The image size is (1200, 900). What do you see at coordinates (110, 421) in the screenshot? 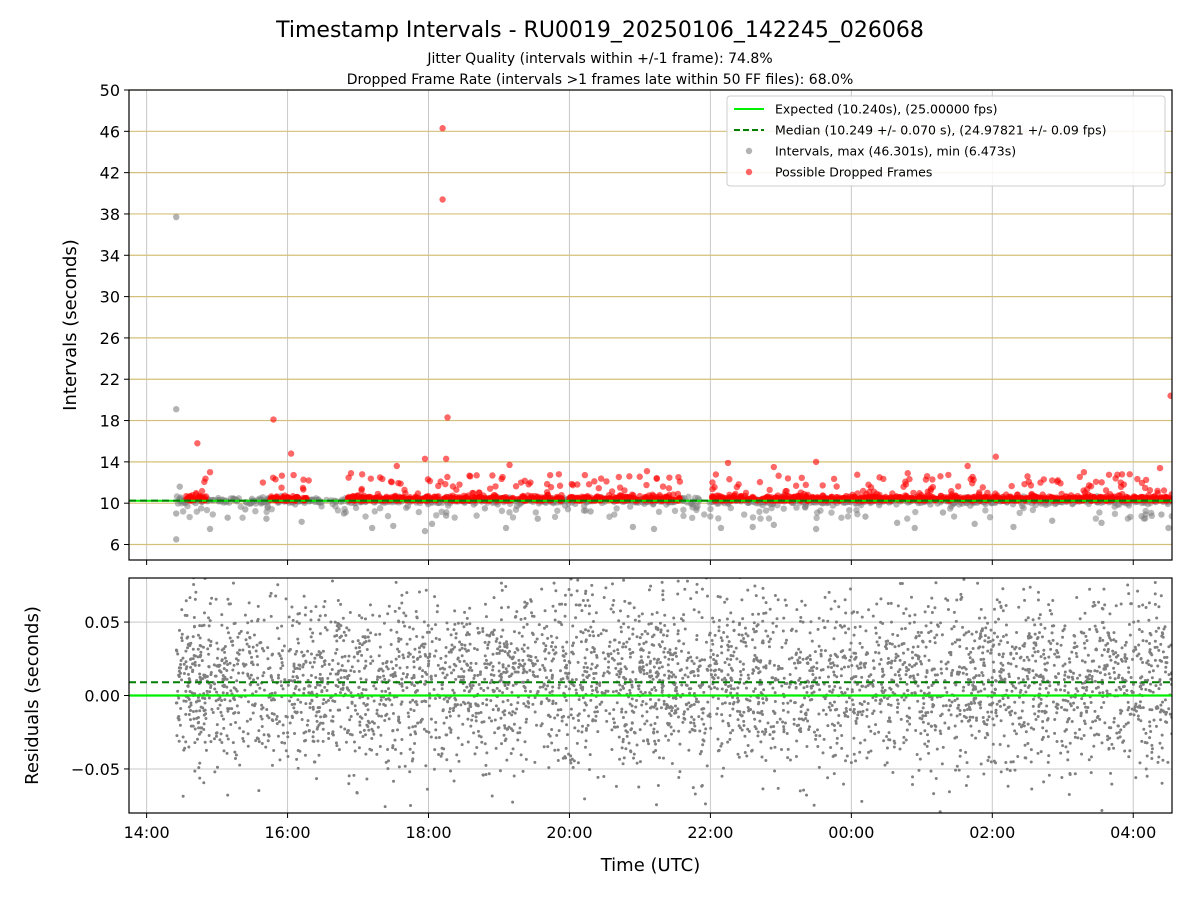
I see `intervals-y-tick-label: 18` at bounding box center [110, 421].